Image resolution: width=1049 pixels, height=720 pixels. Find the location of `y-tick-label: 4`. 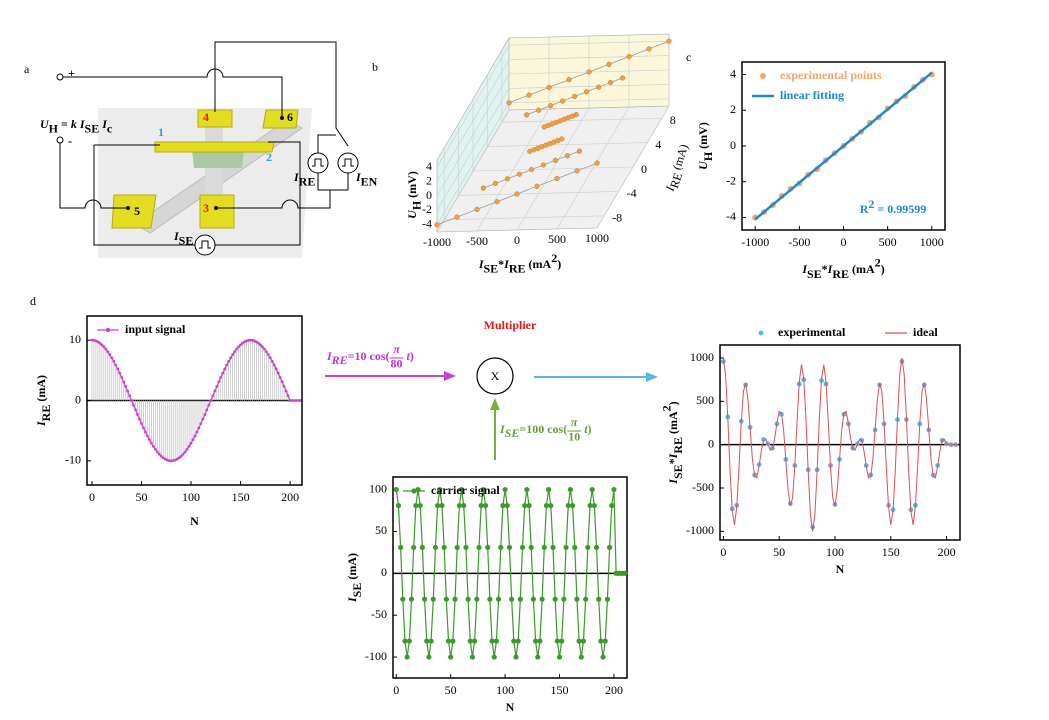

y-tick-label: 4 is located at coordinates (733, 73).